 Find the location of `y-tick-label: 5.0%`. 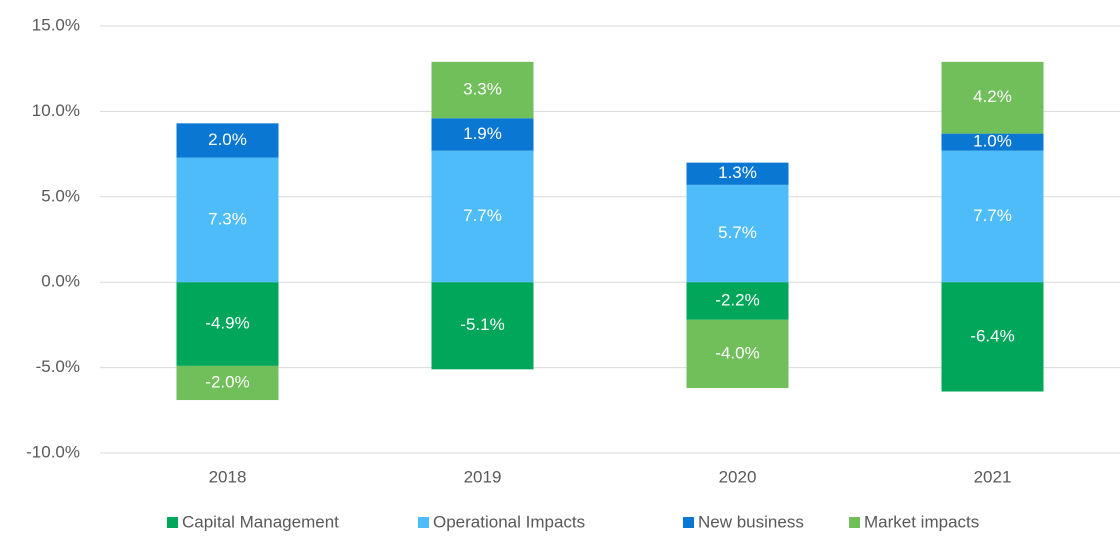

y-tick-label: 5.0% is located at coordinates (60, 195).